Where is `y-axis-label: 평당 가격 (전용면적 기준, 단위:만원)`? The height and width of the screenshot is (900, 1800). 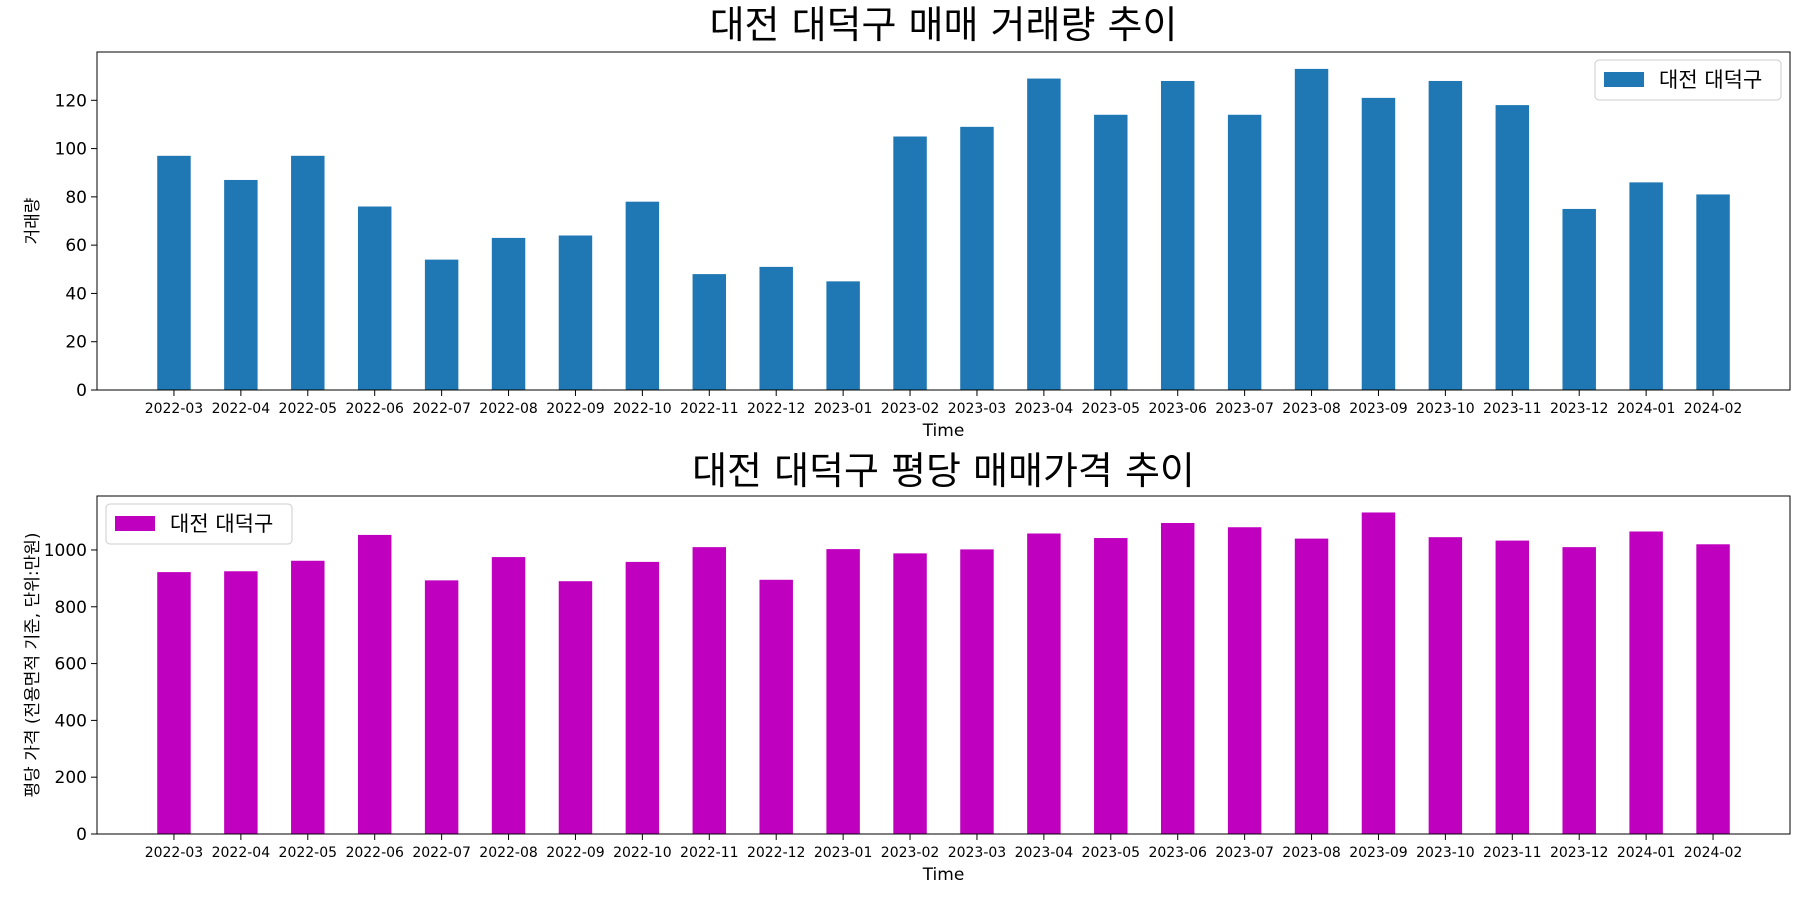
y-axis-label: 평당 가격 (전용면적 기준, 단위:만원) is located at coordinates (33, 665).